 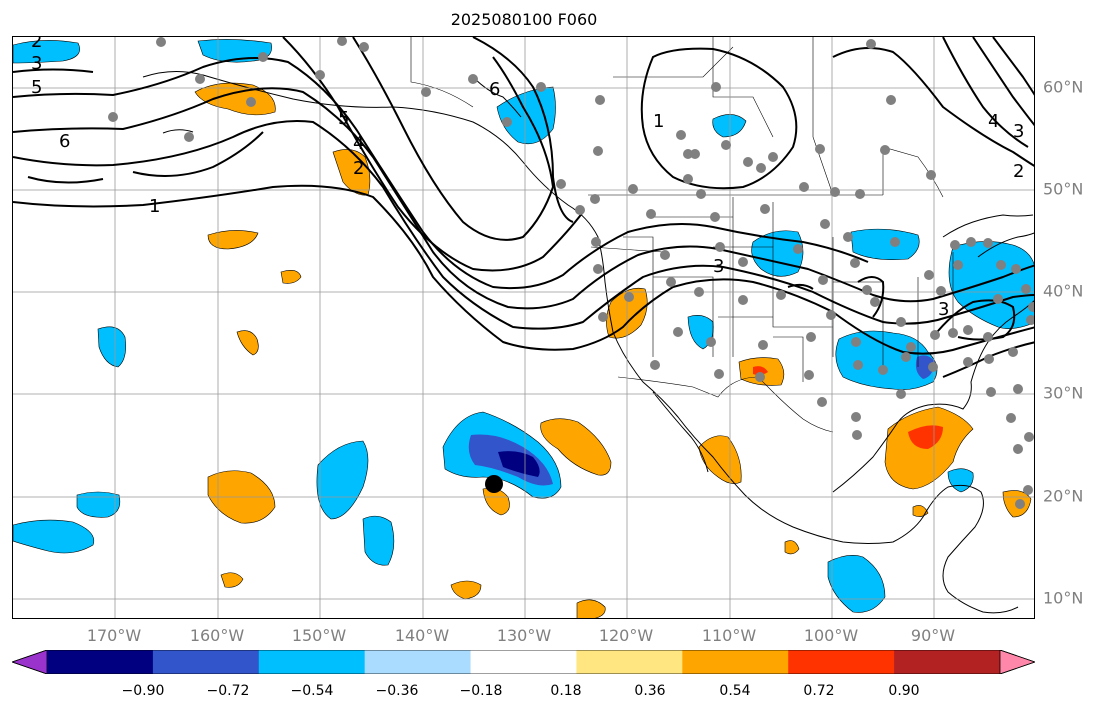 I want to click on colorbar-tick-label: 0.72, so click(x=819, y=691).